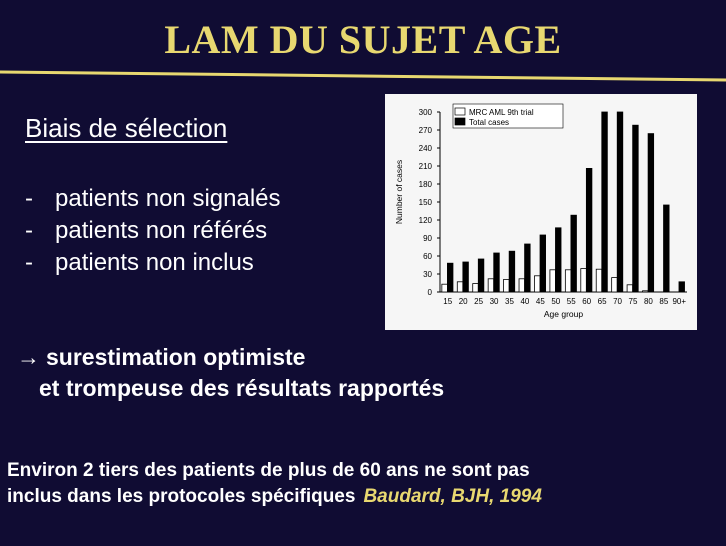  Describe the element at coordinates (509, 301) in the screenshot. I see `x-tick-label: 35` at that location.